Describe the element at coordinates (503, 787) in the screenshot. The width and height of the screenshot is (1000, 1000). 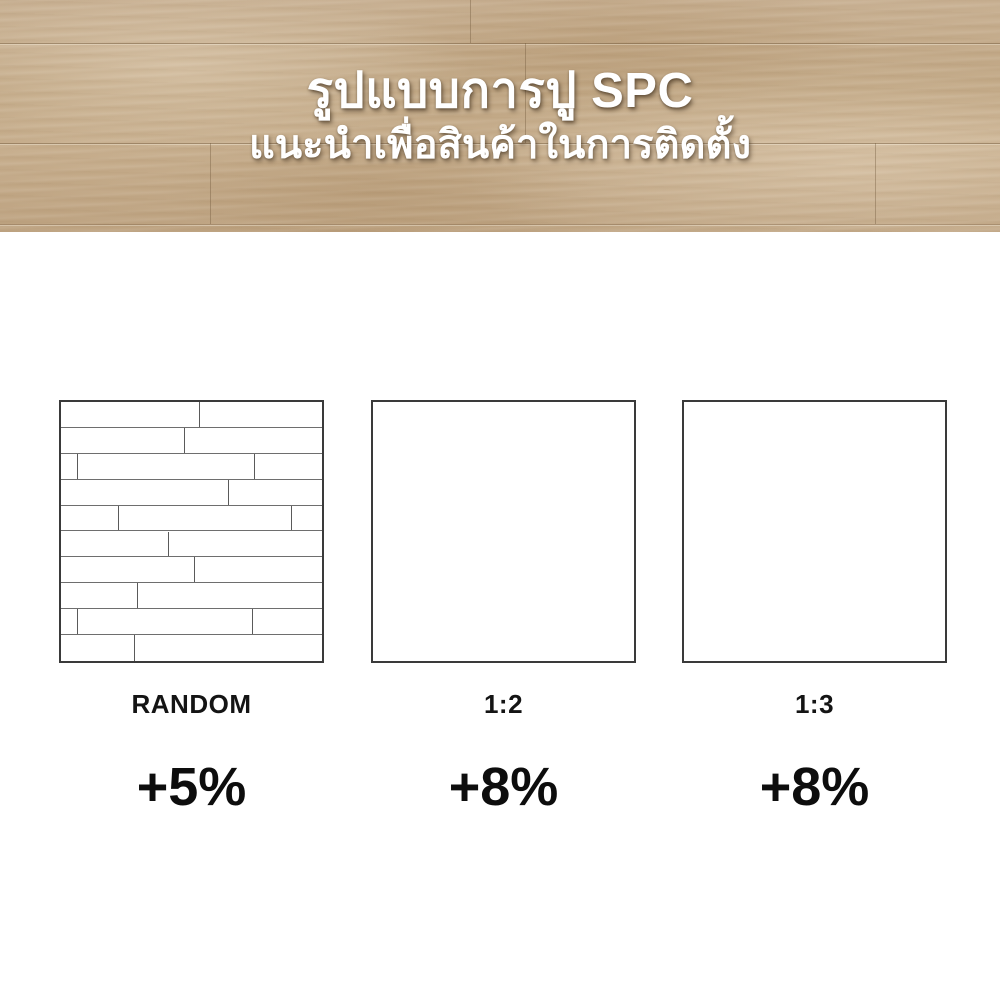
I see `pattern-waste-percent-1-2: +8%` at that location.